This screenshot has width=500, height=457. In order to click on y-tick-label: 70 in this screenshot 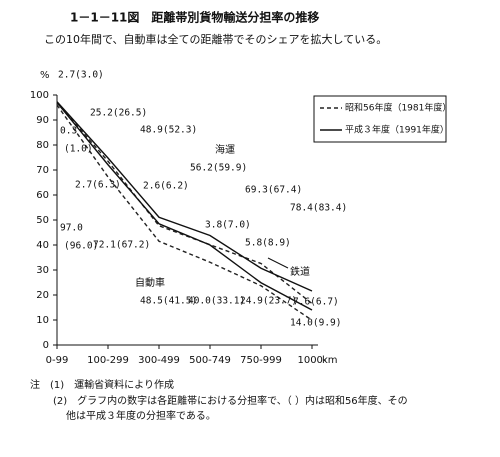, I will do `click(42, 170)`.